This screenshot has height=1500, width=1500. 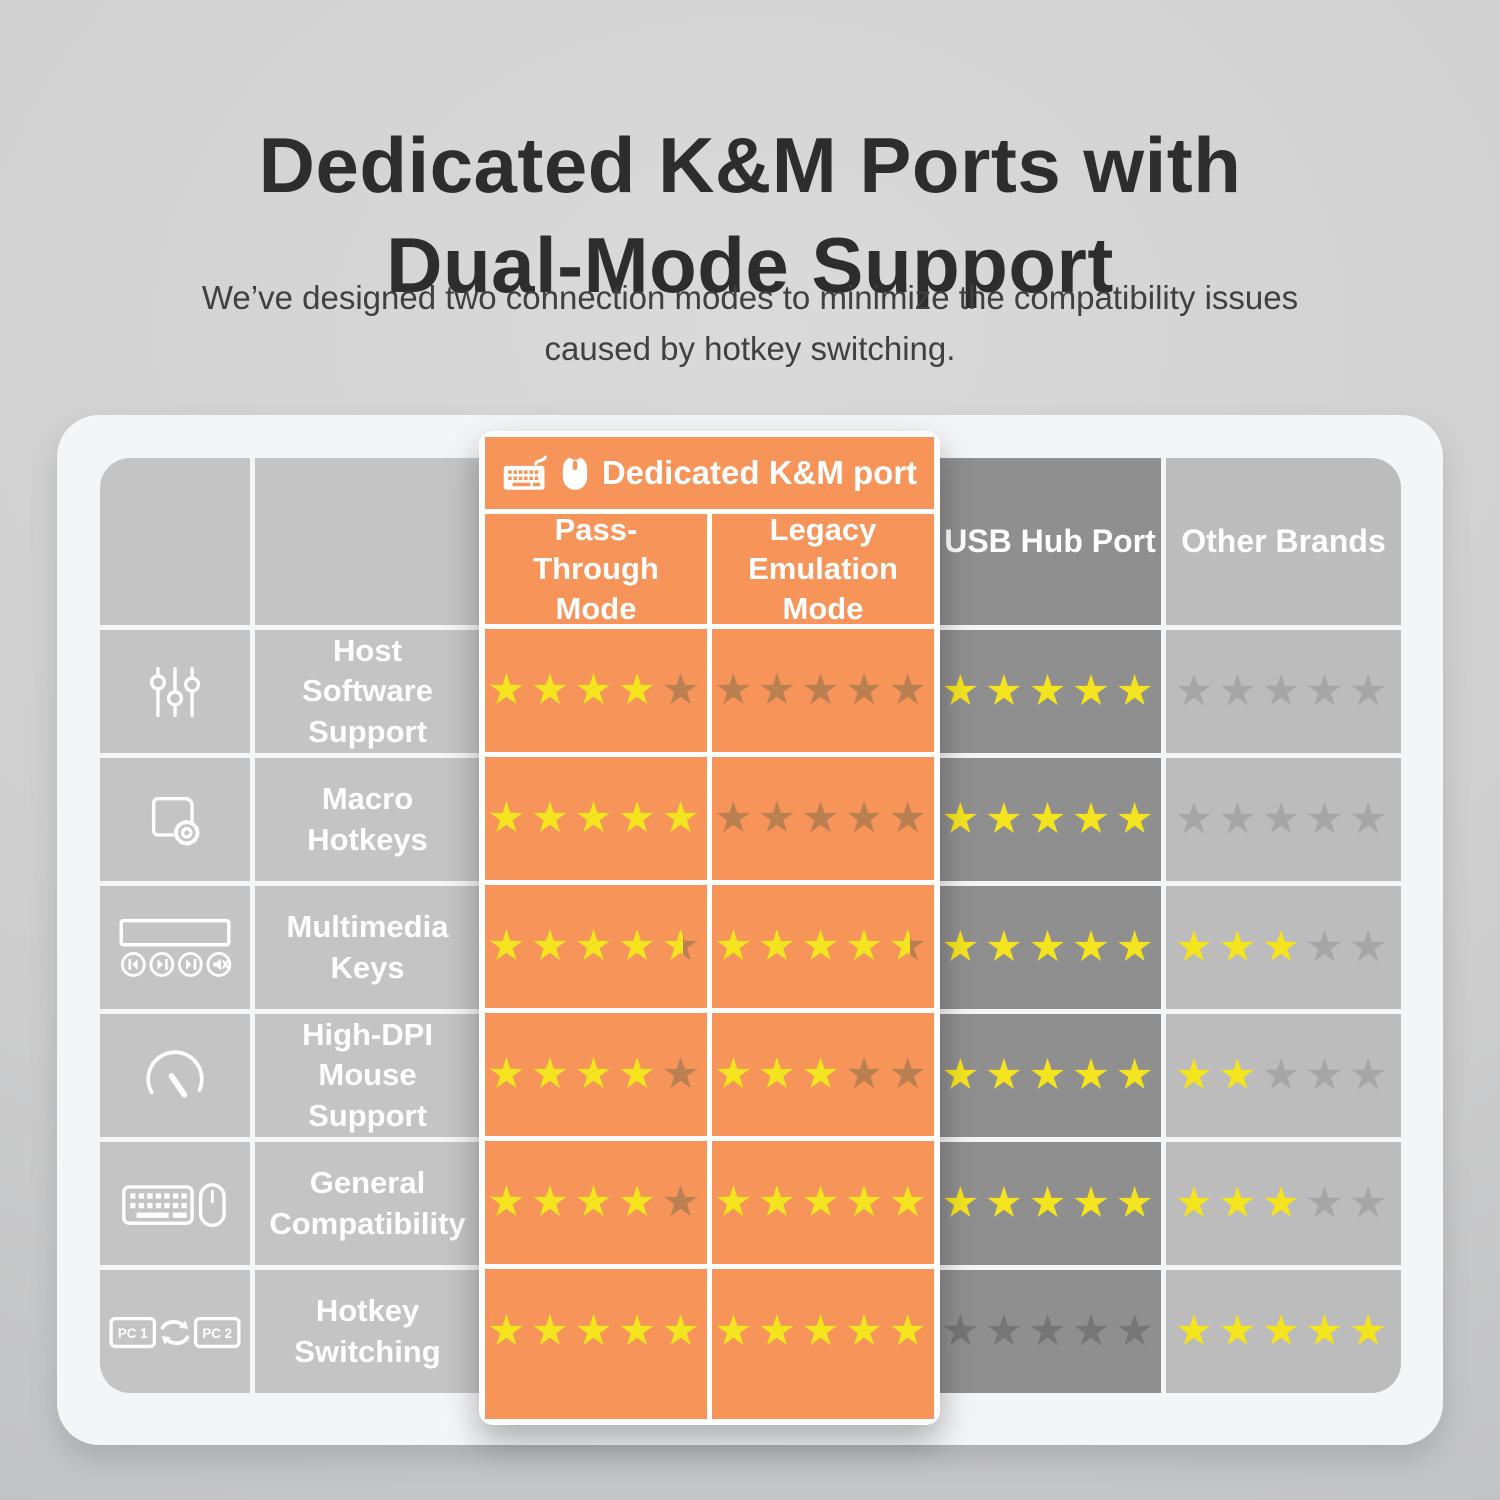 I want to click on mouse-icon, so click(x=574, y=473).